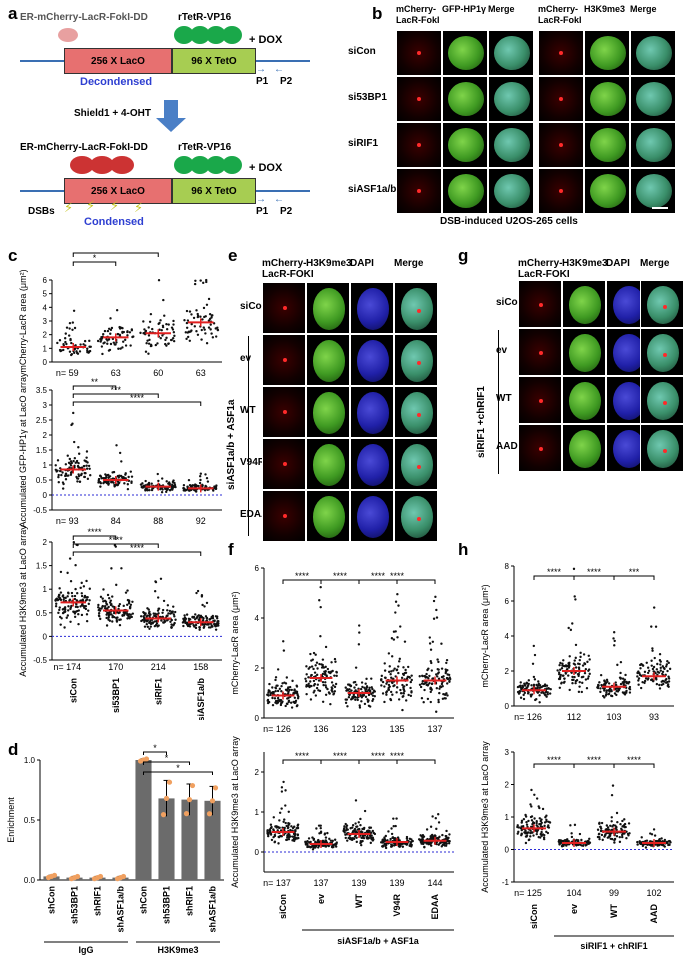  What do you see at coordinates (257, 772) in the screenshot?
I see `y-tick-label: 2` at bounding box center [257, 772].